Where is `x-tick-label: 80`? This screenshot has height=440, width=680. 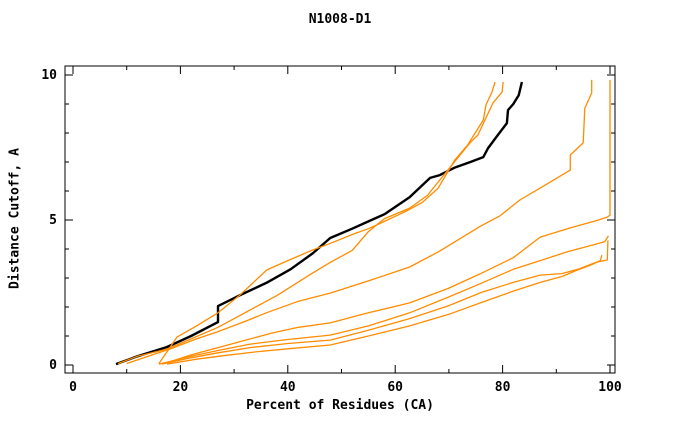 x-tick-label: 80 is located at coordinates (503, 387).